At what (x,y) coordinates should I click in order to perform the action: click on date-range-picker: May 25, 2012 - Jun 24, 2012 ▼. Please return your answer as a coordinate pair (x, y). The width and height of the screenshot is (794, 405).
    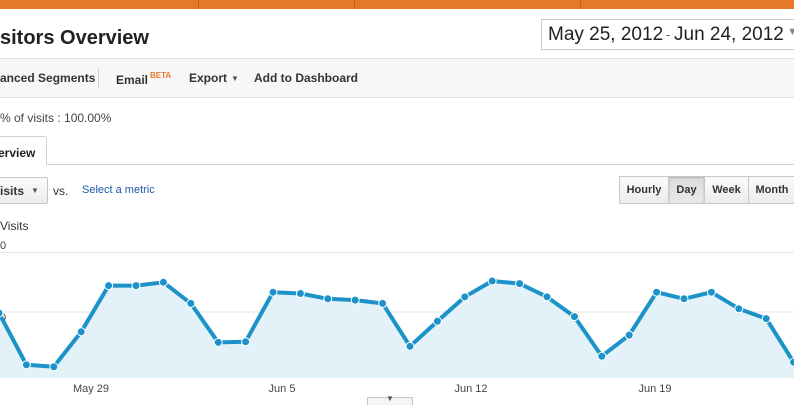
    Looking at the image, I should click on (667, 34).